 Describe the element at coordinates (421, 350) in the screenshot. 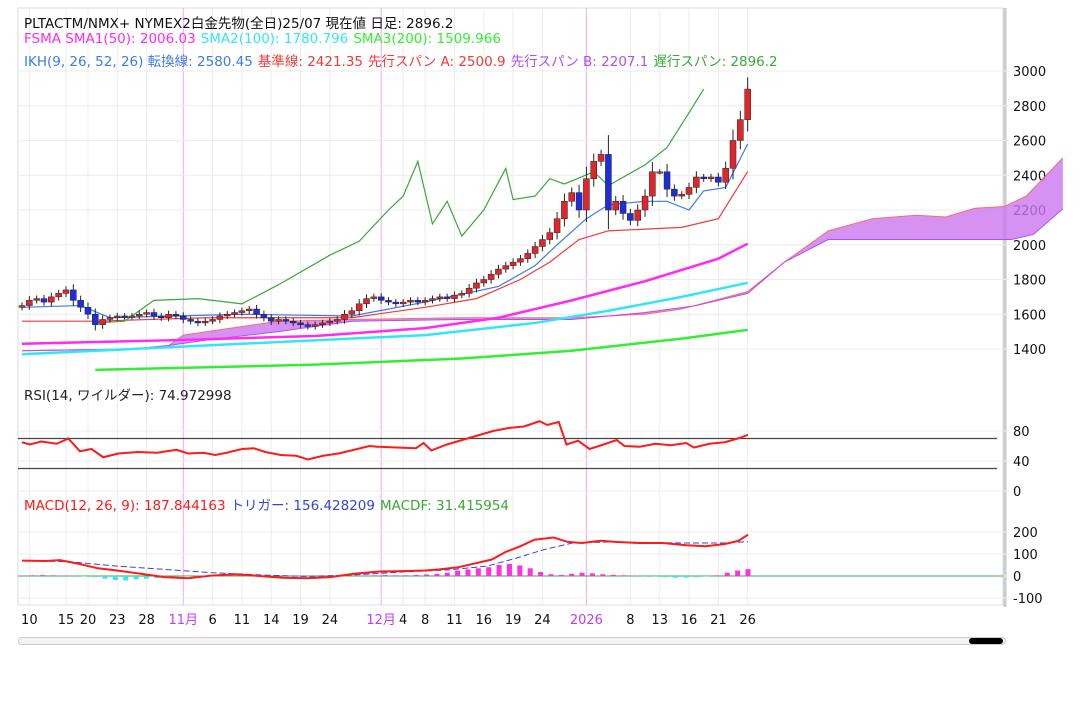

I see `sma3-line` at that location.